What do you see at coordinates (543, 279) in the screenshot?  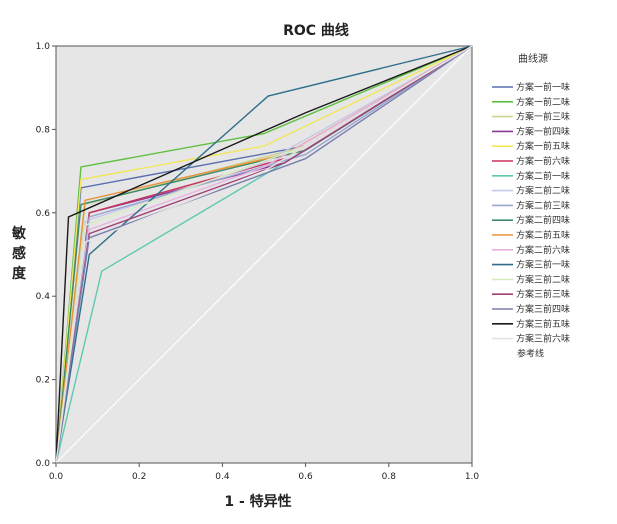 I see `legend-label: 方案三前二味` at bounding box center [543, 279].